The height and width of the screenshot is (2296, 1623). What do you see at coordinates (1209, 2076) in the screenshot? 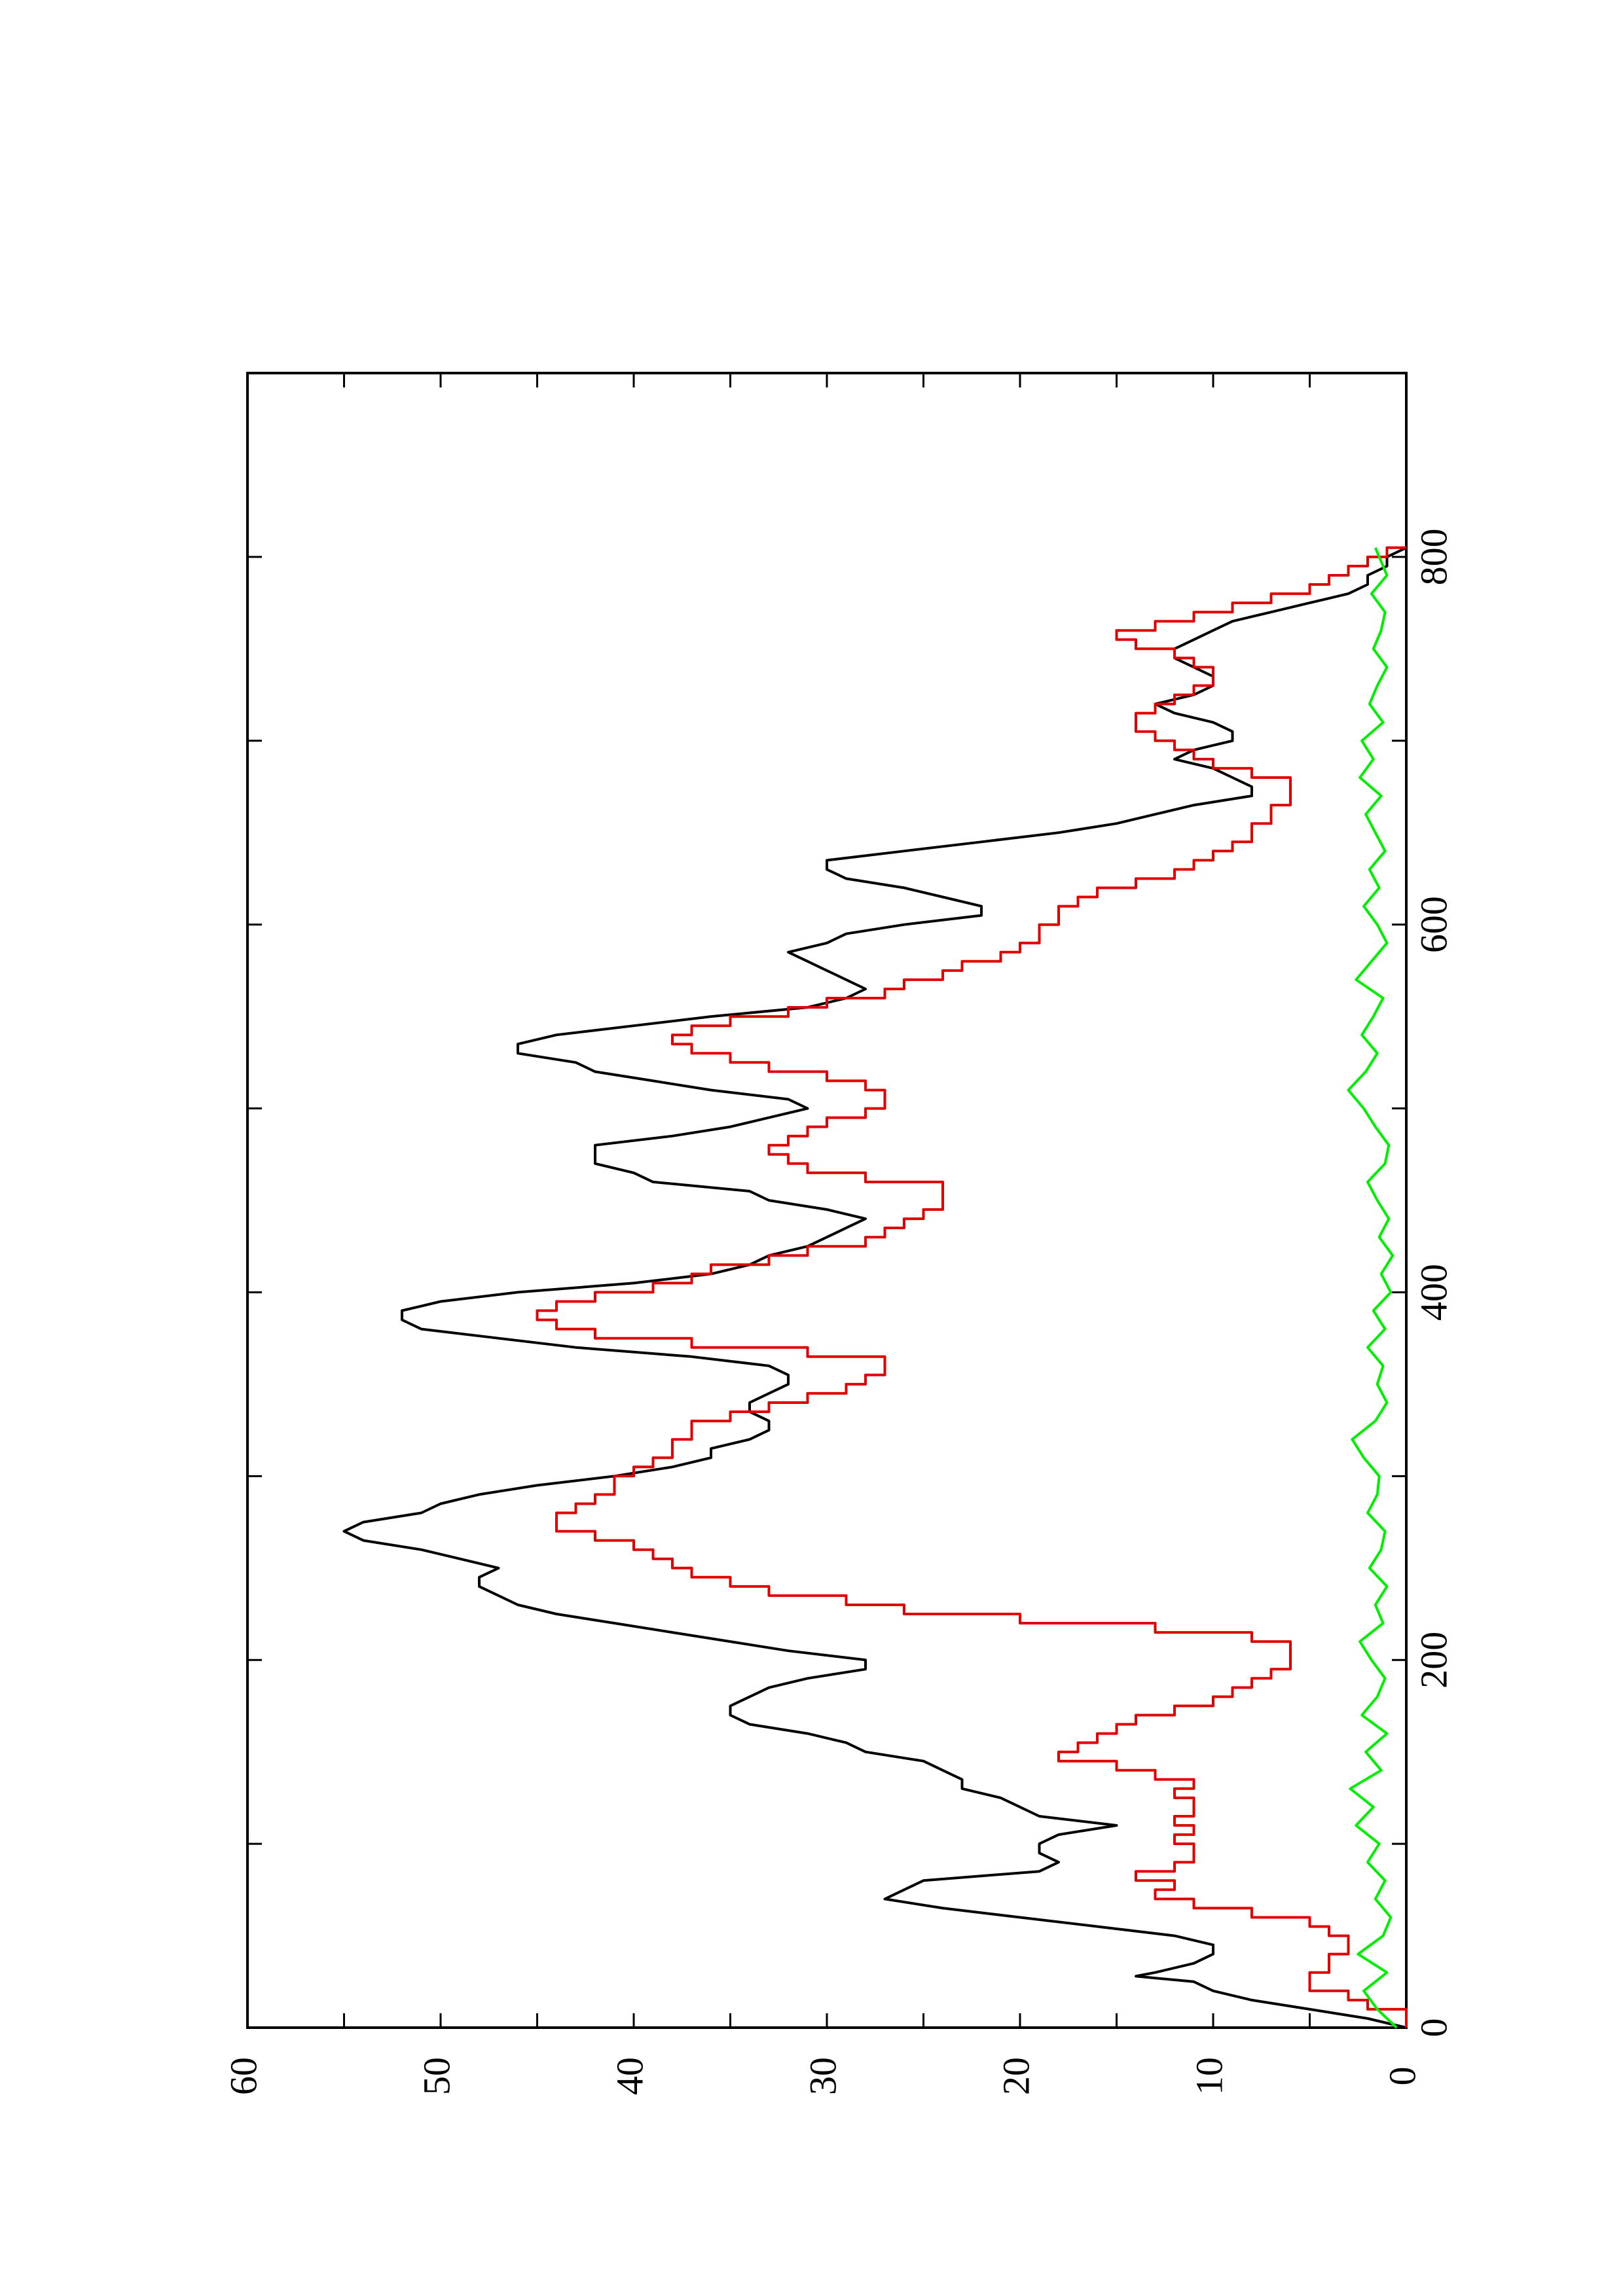
I see `y-tick-label: 10` at bounding box center [1209, 2076].